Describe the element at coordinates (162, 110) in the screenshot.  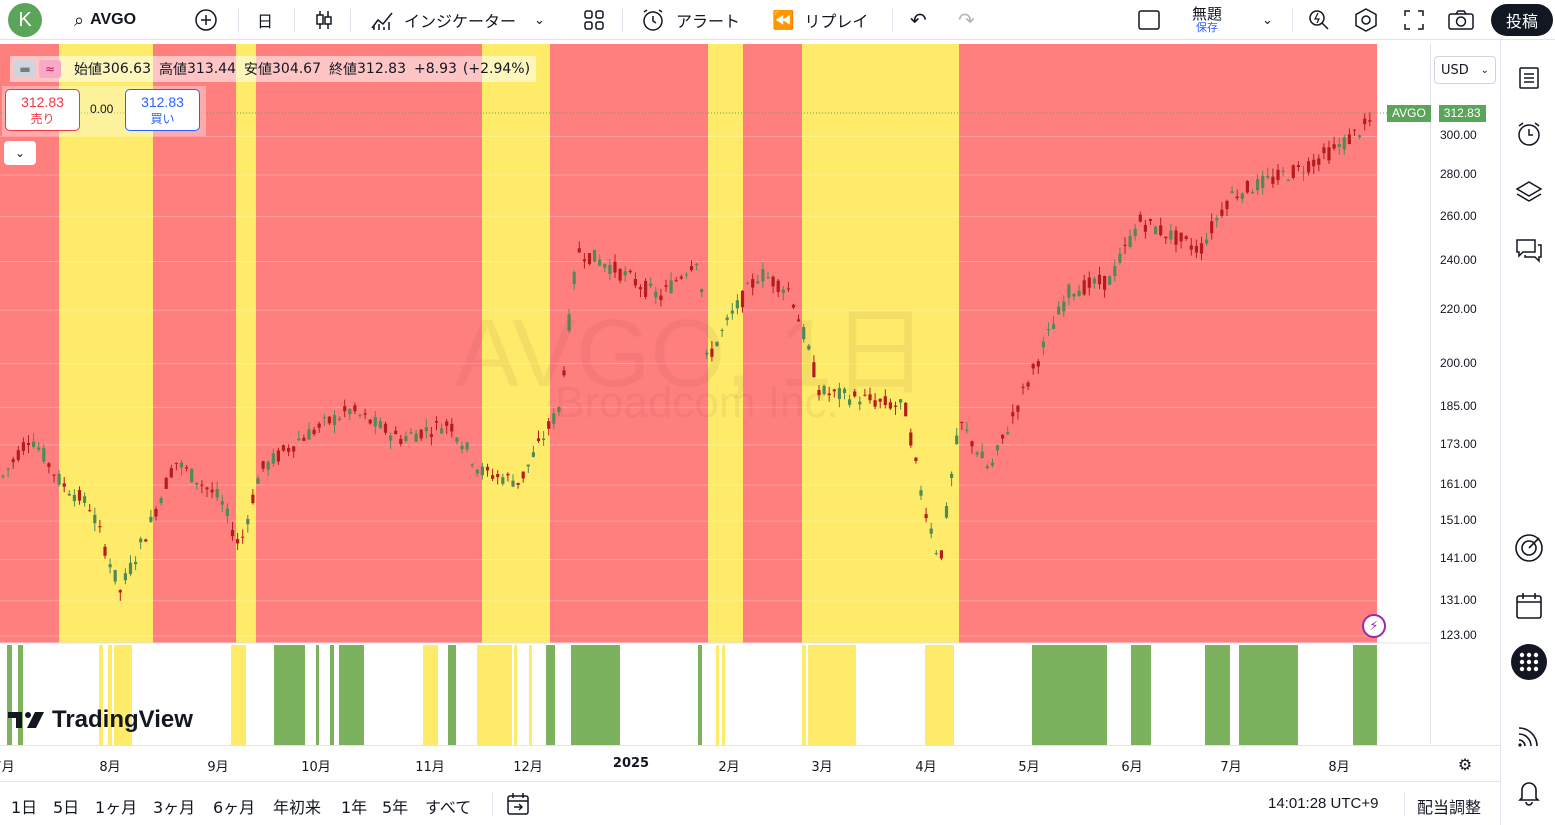
I see `buy-button: 312.83 買い` at that location.